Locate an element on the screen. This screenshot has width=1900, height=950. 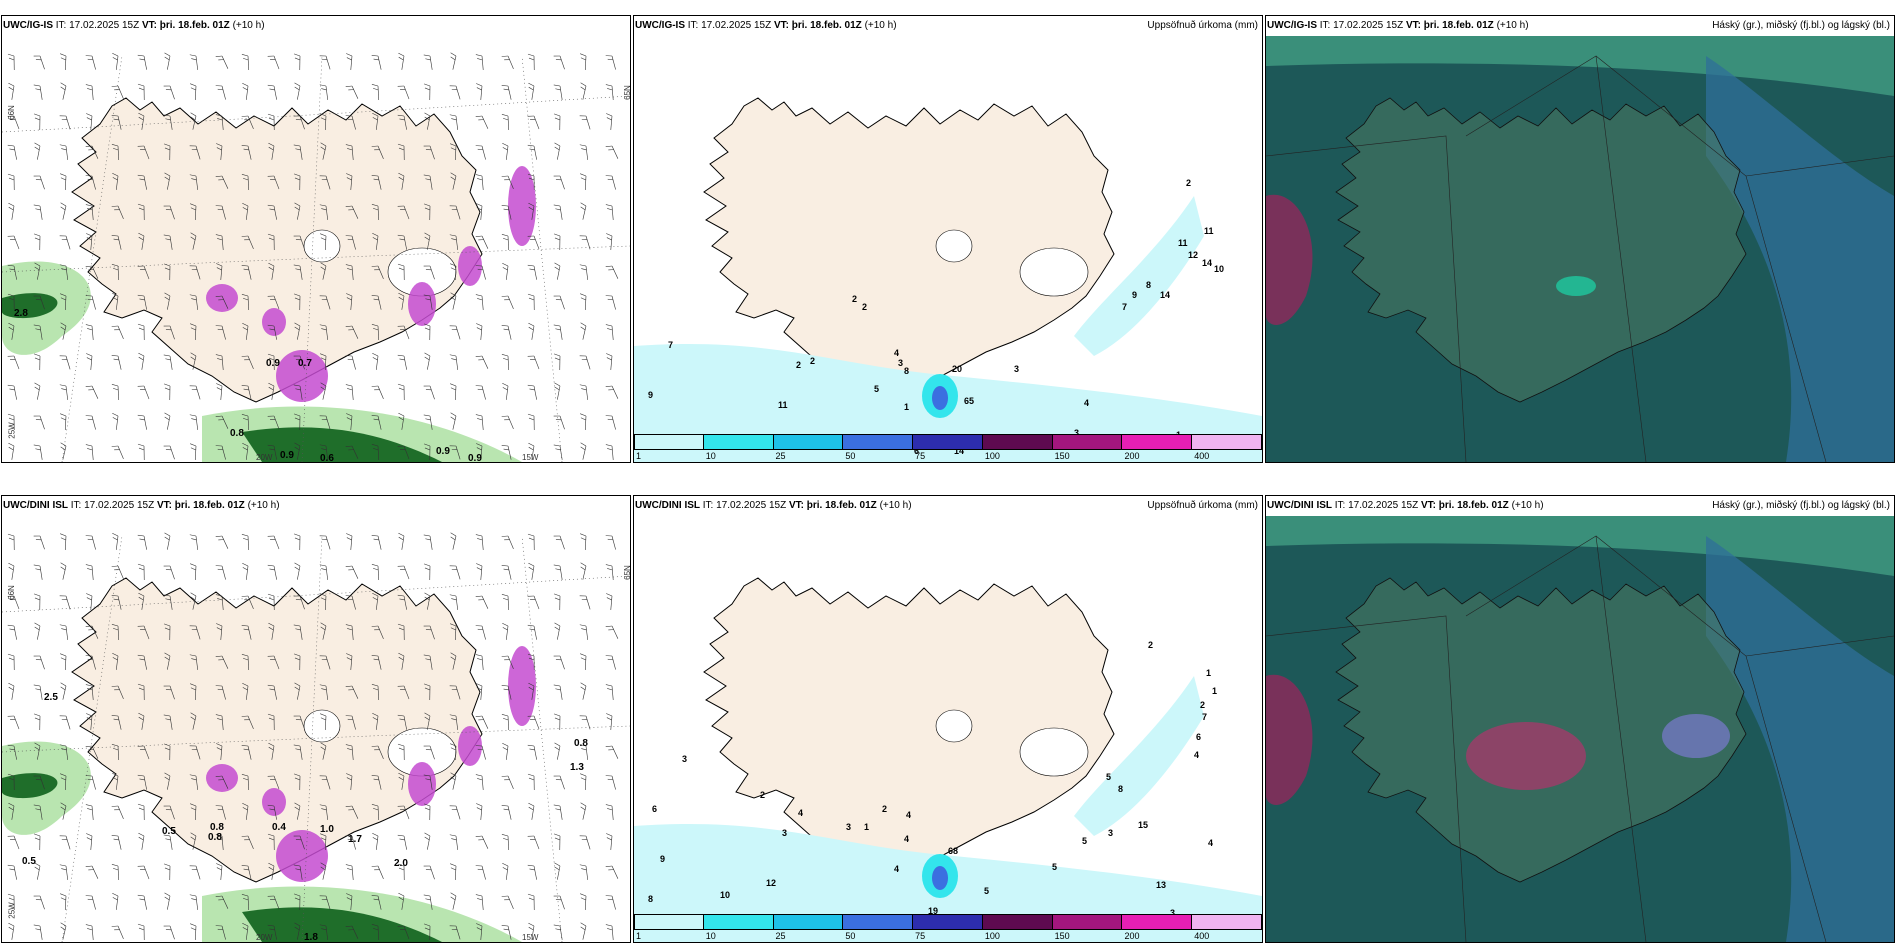
lat-label-65: 65N is located at coordinates (626, 92).